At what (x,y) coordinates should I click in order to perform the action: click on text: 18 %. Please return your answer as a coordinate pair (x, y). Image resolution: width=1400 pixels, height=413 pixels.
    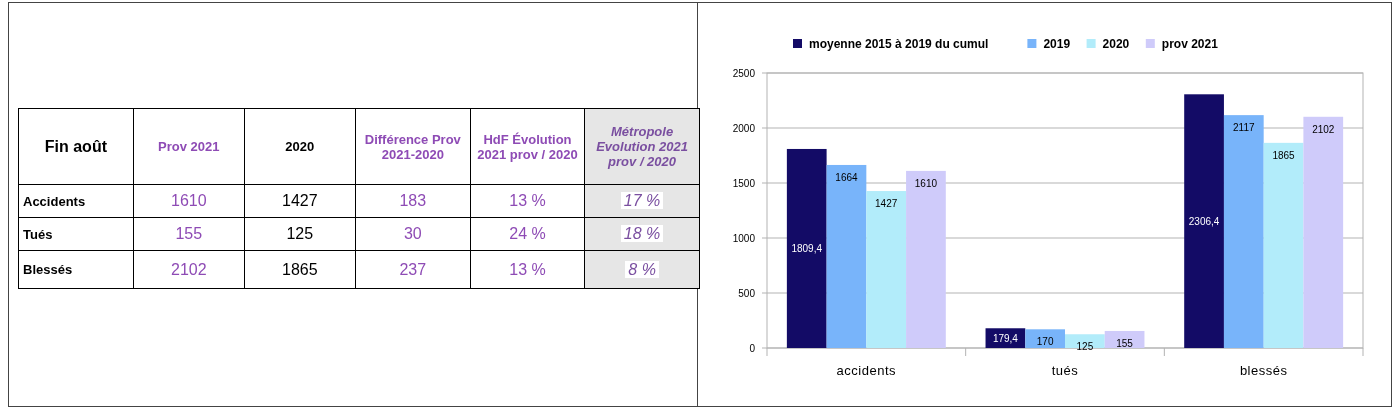
    Looking at the image, I should click on (642, 233).